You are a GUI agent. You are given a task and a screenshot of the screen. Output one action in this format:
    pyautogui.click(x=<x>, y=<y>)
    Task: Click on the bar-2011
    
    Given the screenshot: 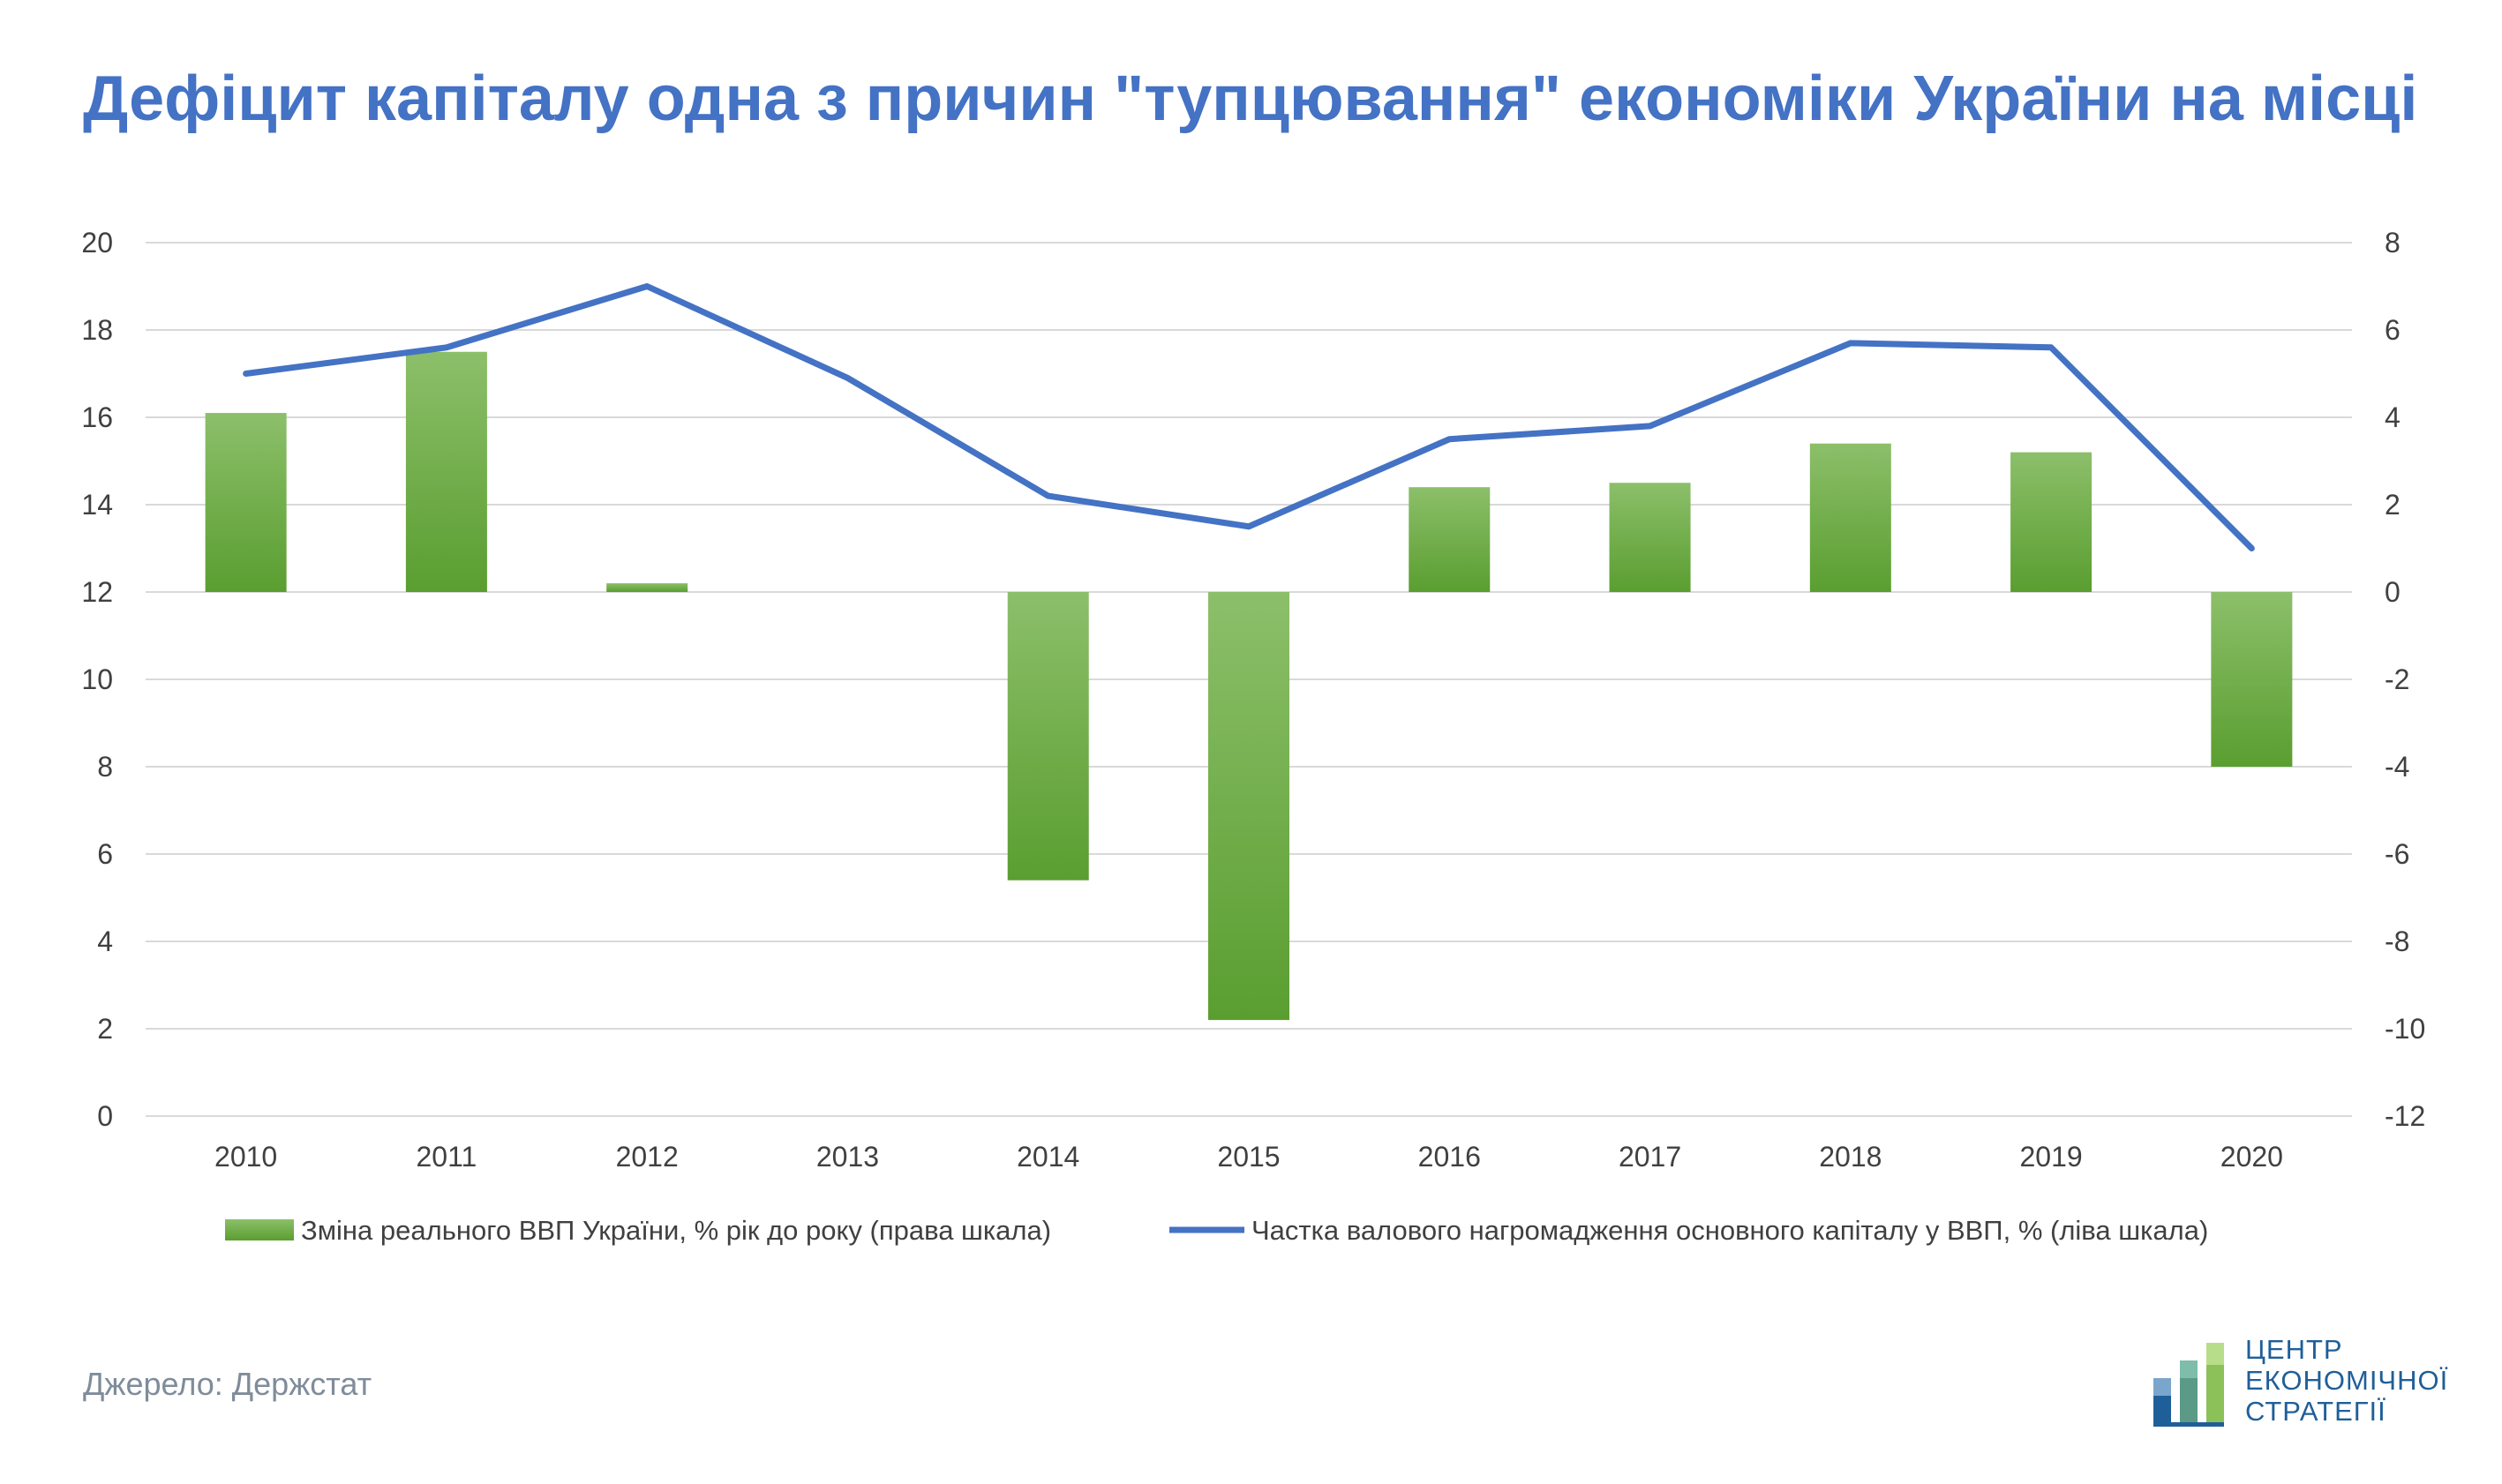 What is the action you would take?
    pyautogui.click(x=446, y=471)
    